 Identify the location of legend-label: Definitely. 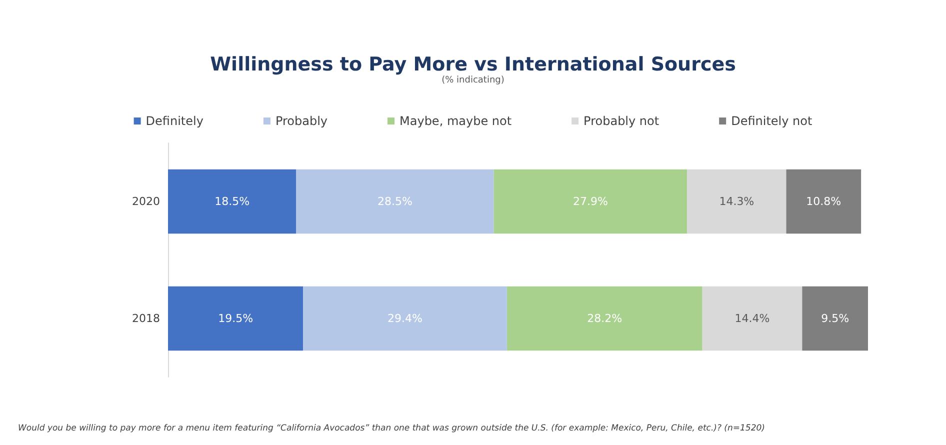
(175, 121).